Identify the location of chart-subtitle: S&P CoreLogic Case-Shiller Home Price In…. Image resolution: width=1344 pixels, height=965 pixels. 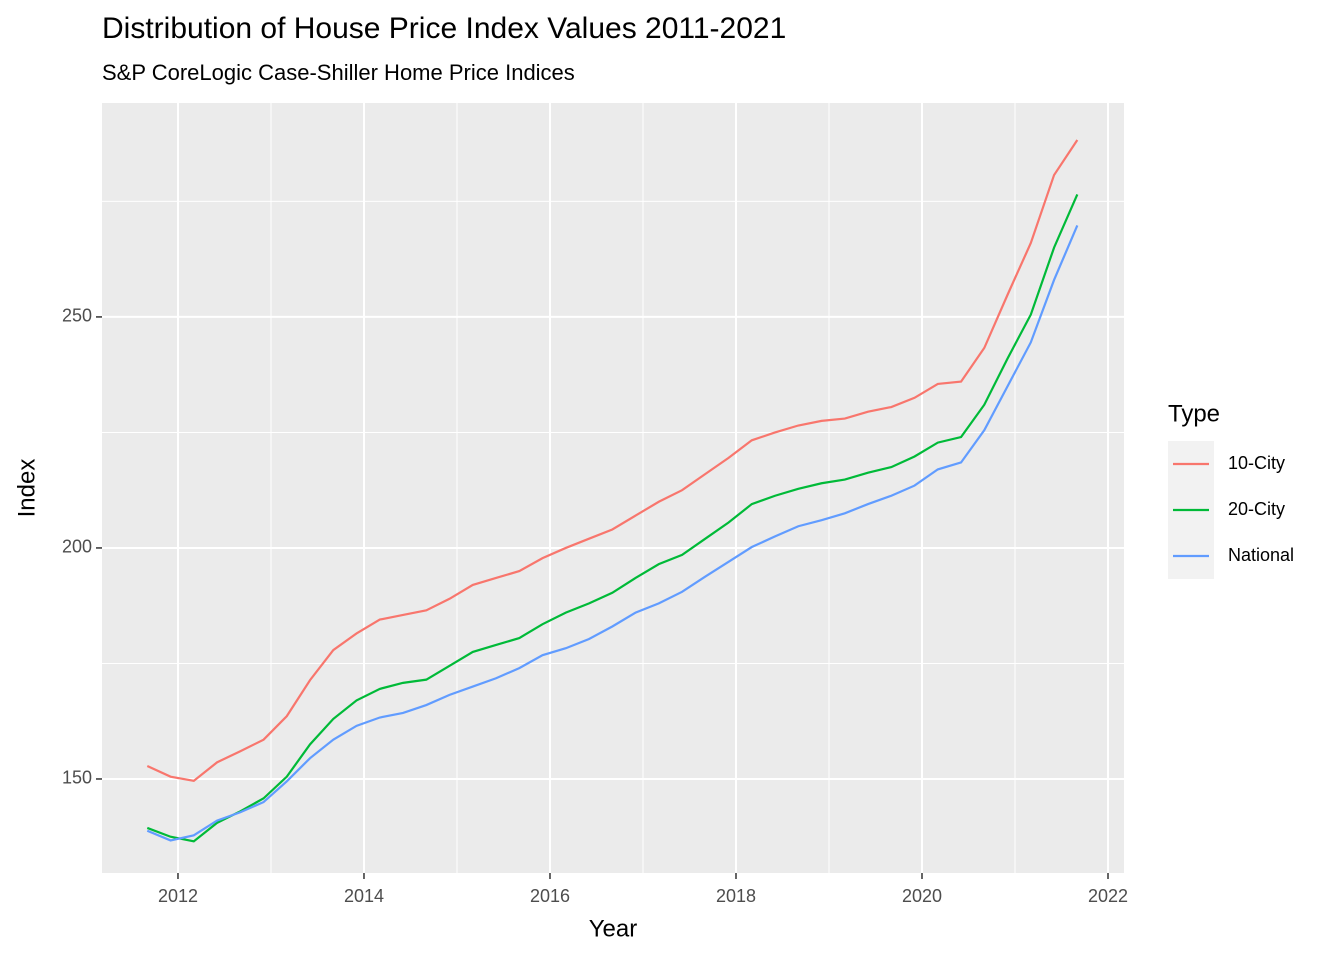
(338, 72).